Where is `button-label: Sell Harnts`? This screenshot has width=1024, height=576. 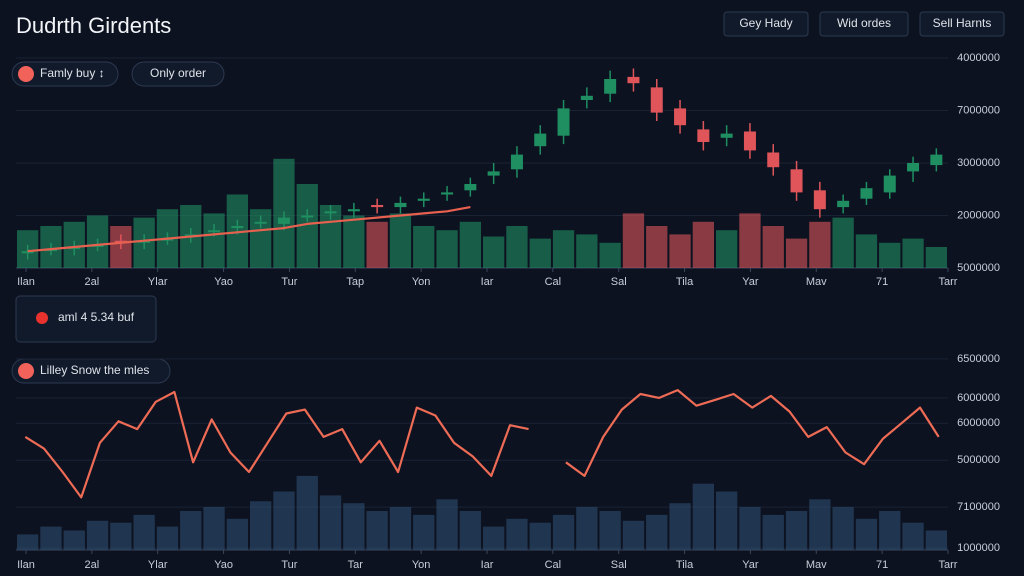
button-label: Sell Harnts is located at coordinates (962, 23).